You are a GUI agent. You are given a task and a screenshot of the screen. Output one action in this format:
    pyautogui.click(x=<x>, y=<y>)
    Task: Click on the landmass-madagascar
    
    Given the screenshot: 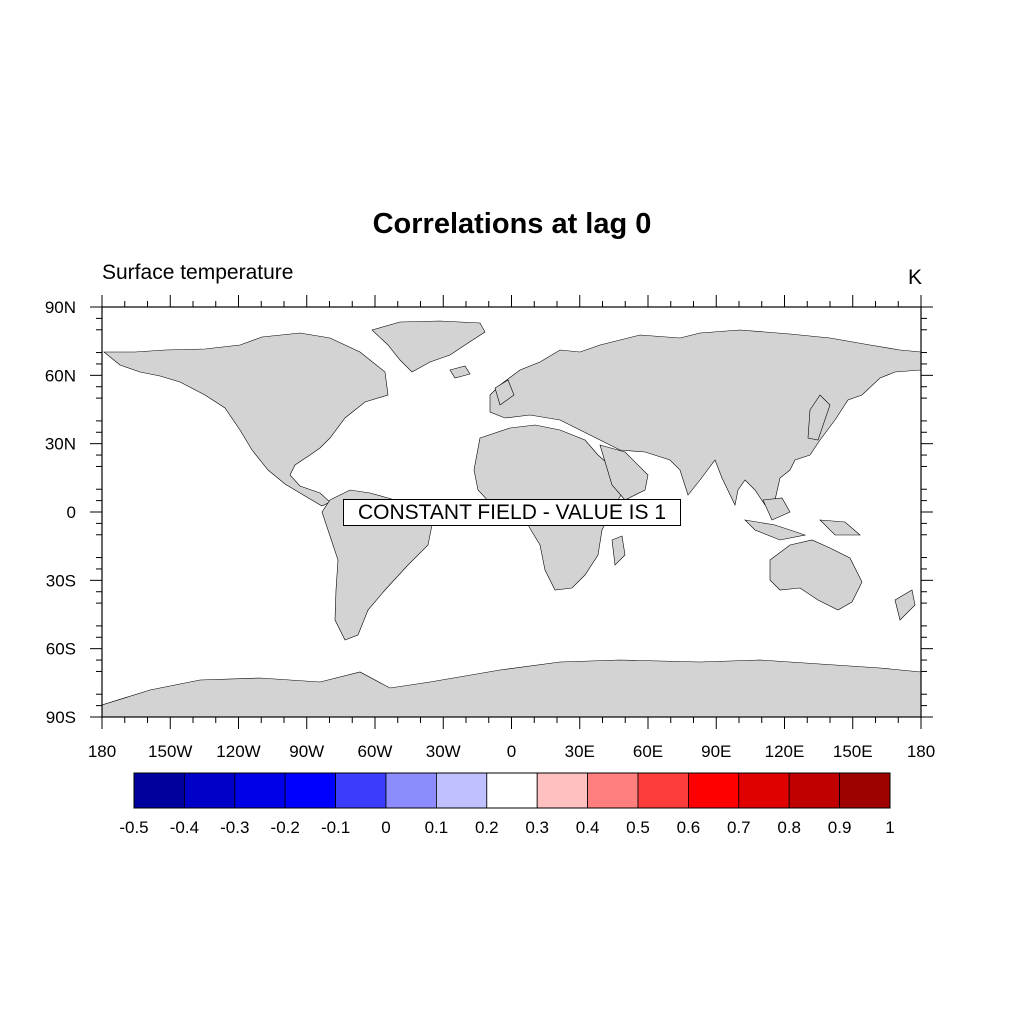 What is the action you would take?
    pyautogui.click(x=618, y=550)
    